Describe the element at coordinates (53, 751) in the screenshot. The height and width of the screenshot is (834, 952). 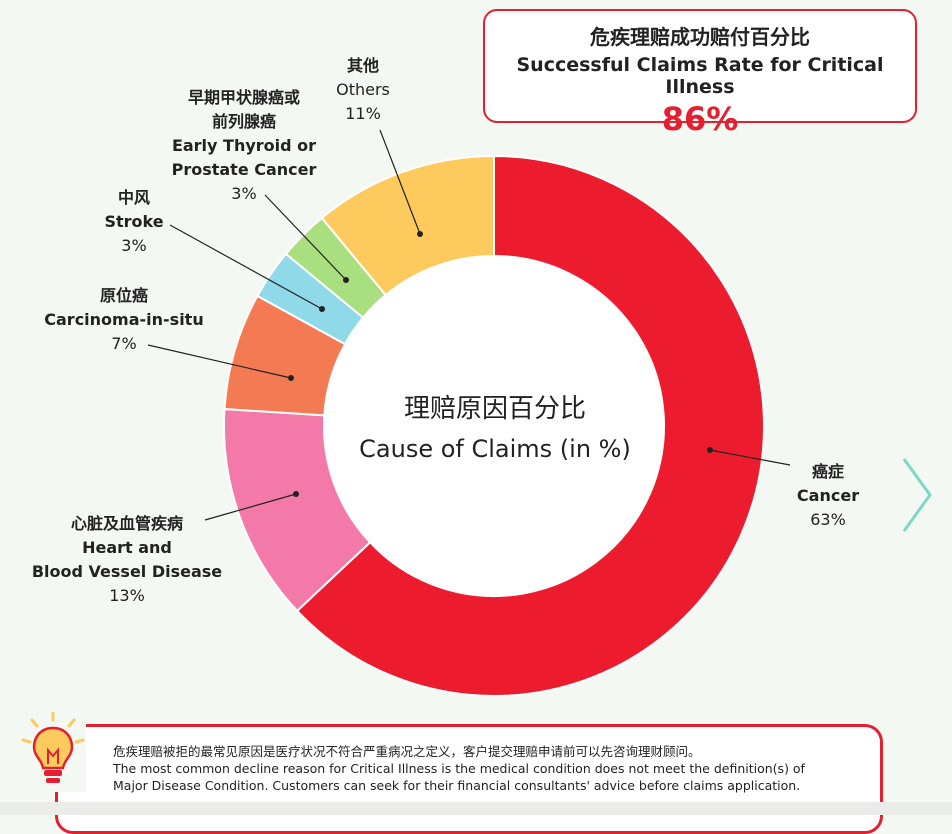
I see `lightbulb-icon` at that location.